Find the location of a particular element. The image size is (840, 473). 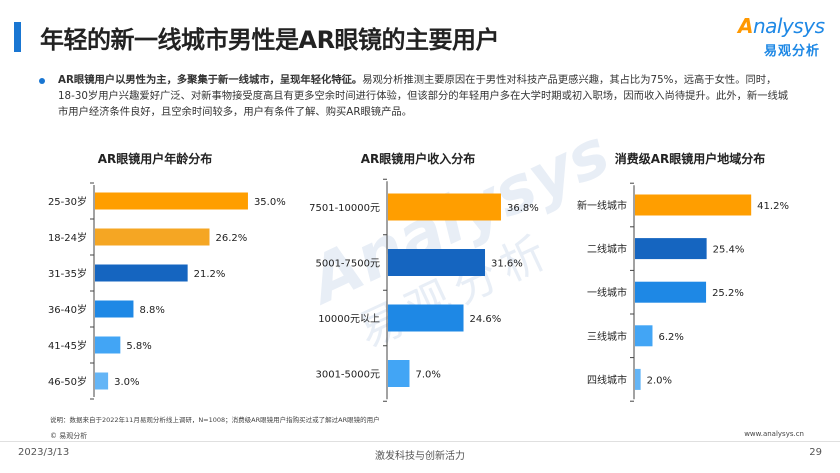

data-label: 41.2% is located at coordinates (773, 206).